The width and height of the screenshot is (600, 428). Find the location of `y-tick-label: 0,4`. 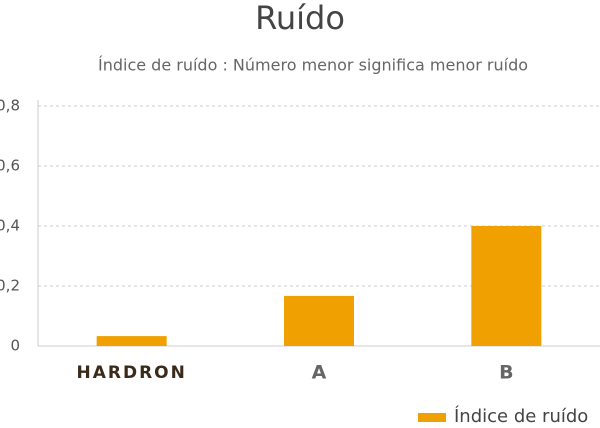

y-tick-label: 0,4 is located at coordinates (10, 226).